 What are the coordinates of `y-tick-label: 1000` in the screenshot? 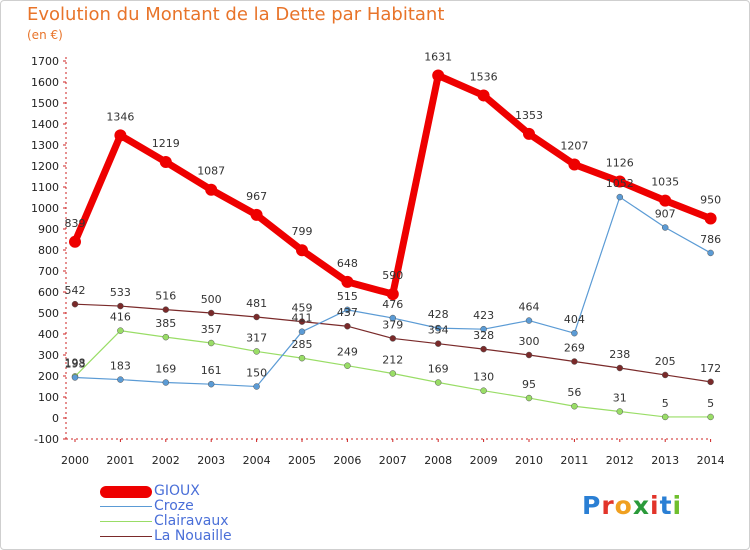 It's located at (45, 208).